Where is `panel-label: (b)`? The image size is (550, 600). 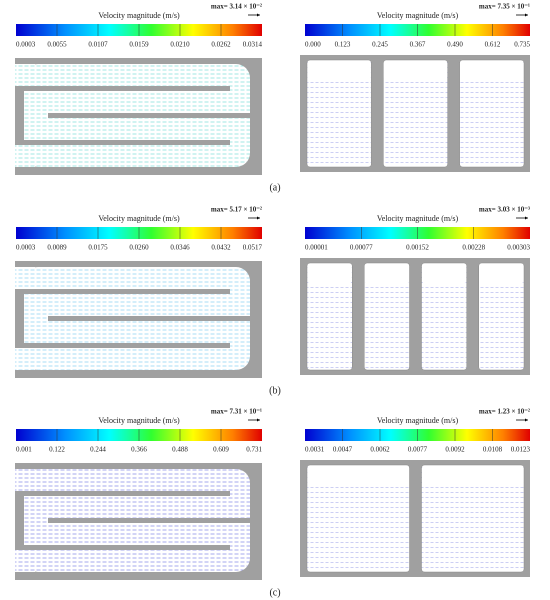
panel-label: (b) is located at coordinates (275, 390).